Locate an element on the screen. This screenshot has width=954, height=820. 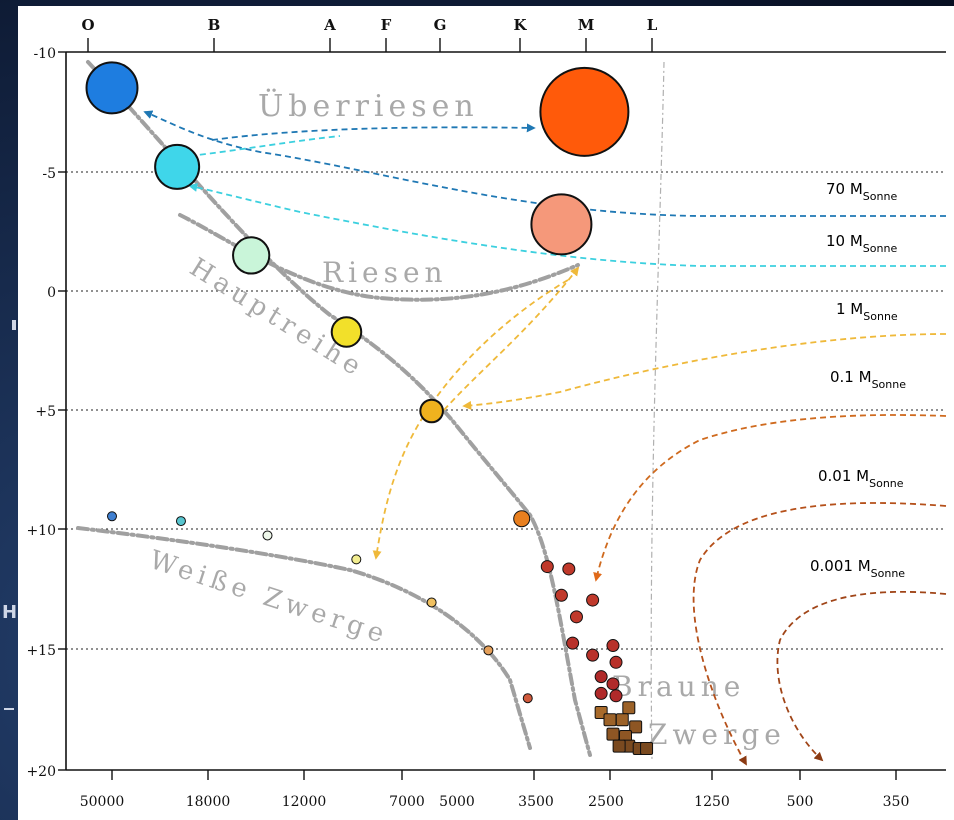
y-tick-label: -10 is located at coordinates (44, 54).